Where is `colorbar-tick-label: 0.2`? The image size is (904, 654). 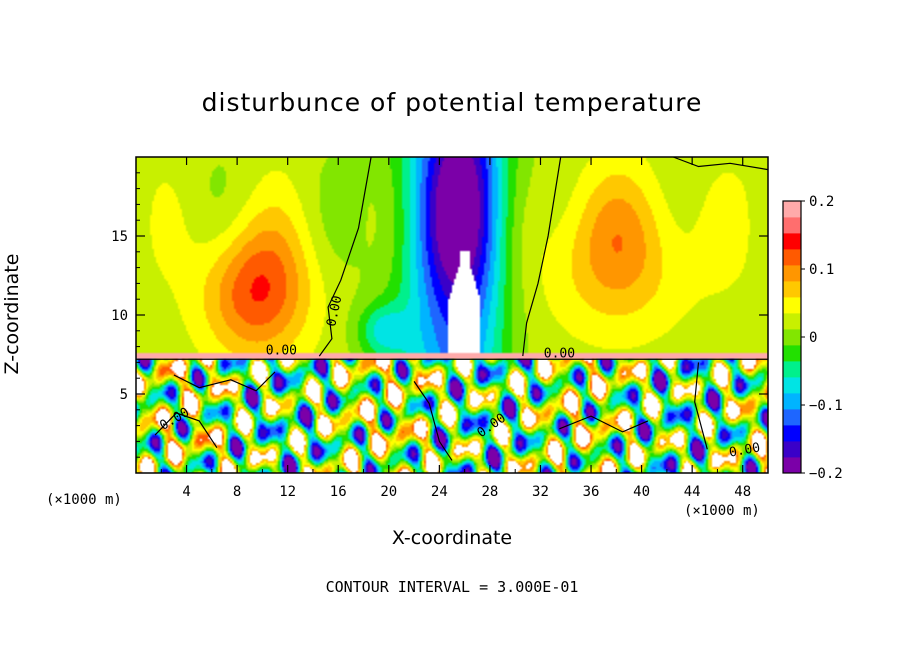 colorbar-tick-label: 0.2 is located at coordinates (821, 202).